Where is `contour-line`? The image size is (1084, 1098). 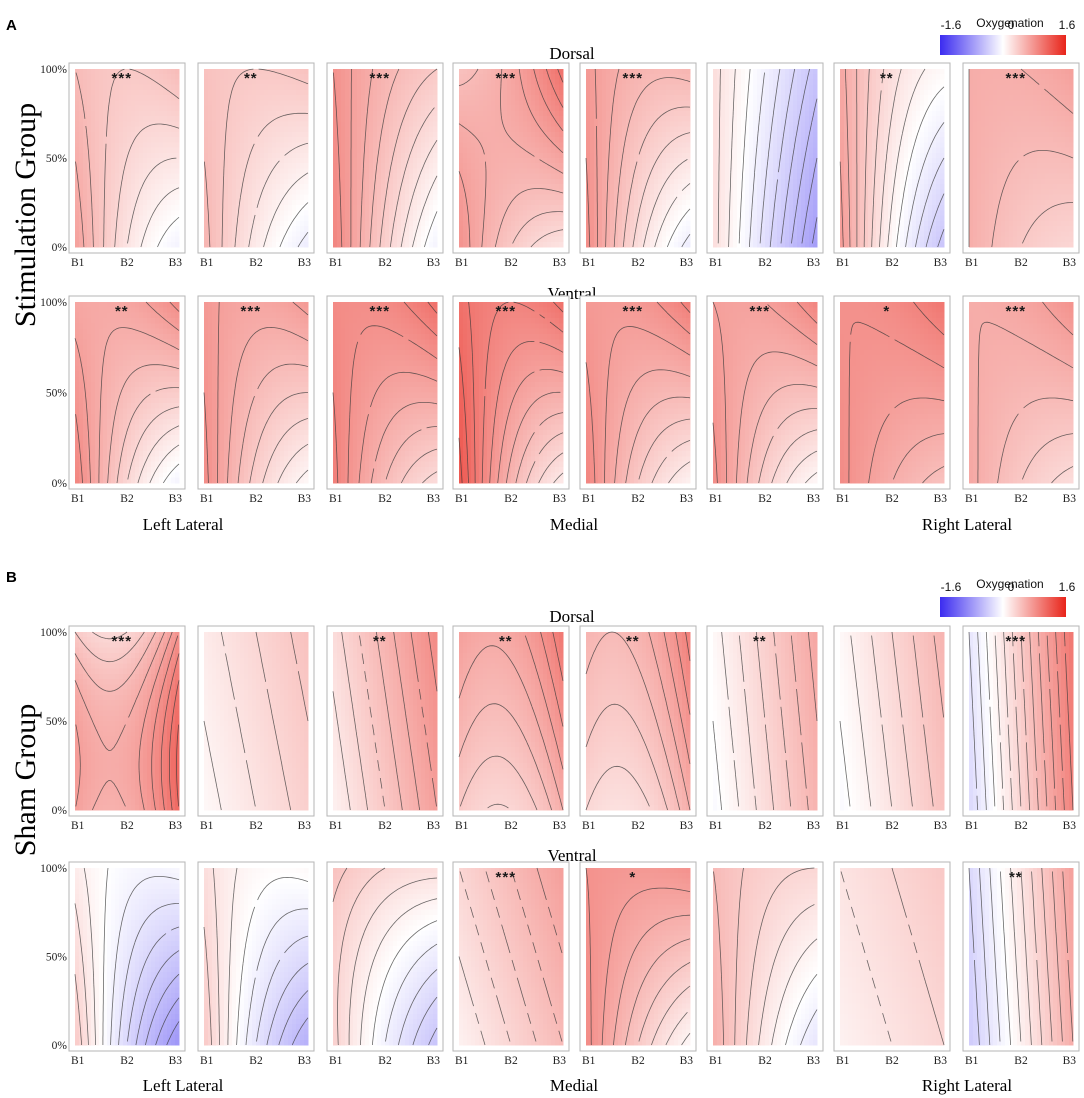 contour-line is located at coordinates (511, 158).